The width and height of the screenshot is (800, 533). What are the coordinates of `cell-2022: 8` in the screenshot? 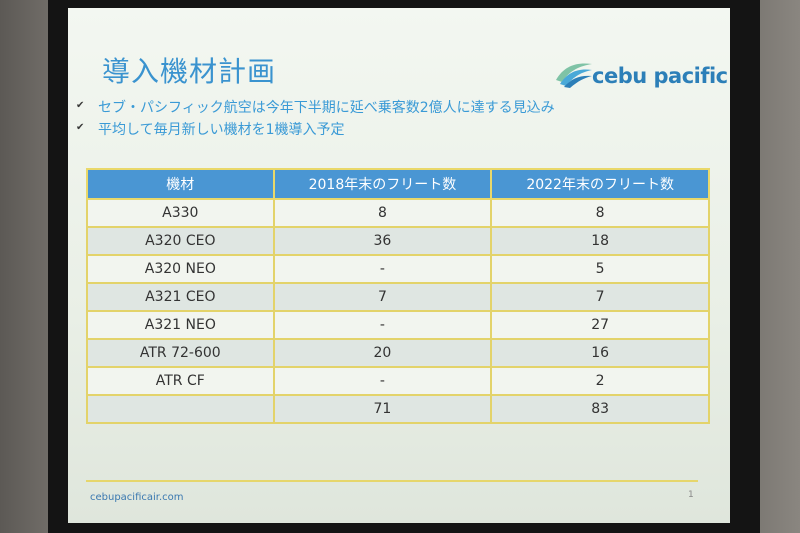 It's located at (600, 213).